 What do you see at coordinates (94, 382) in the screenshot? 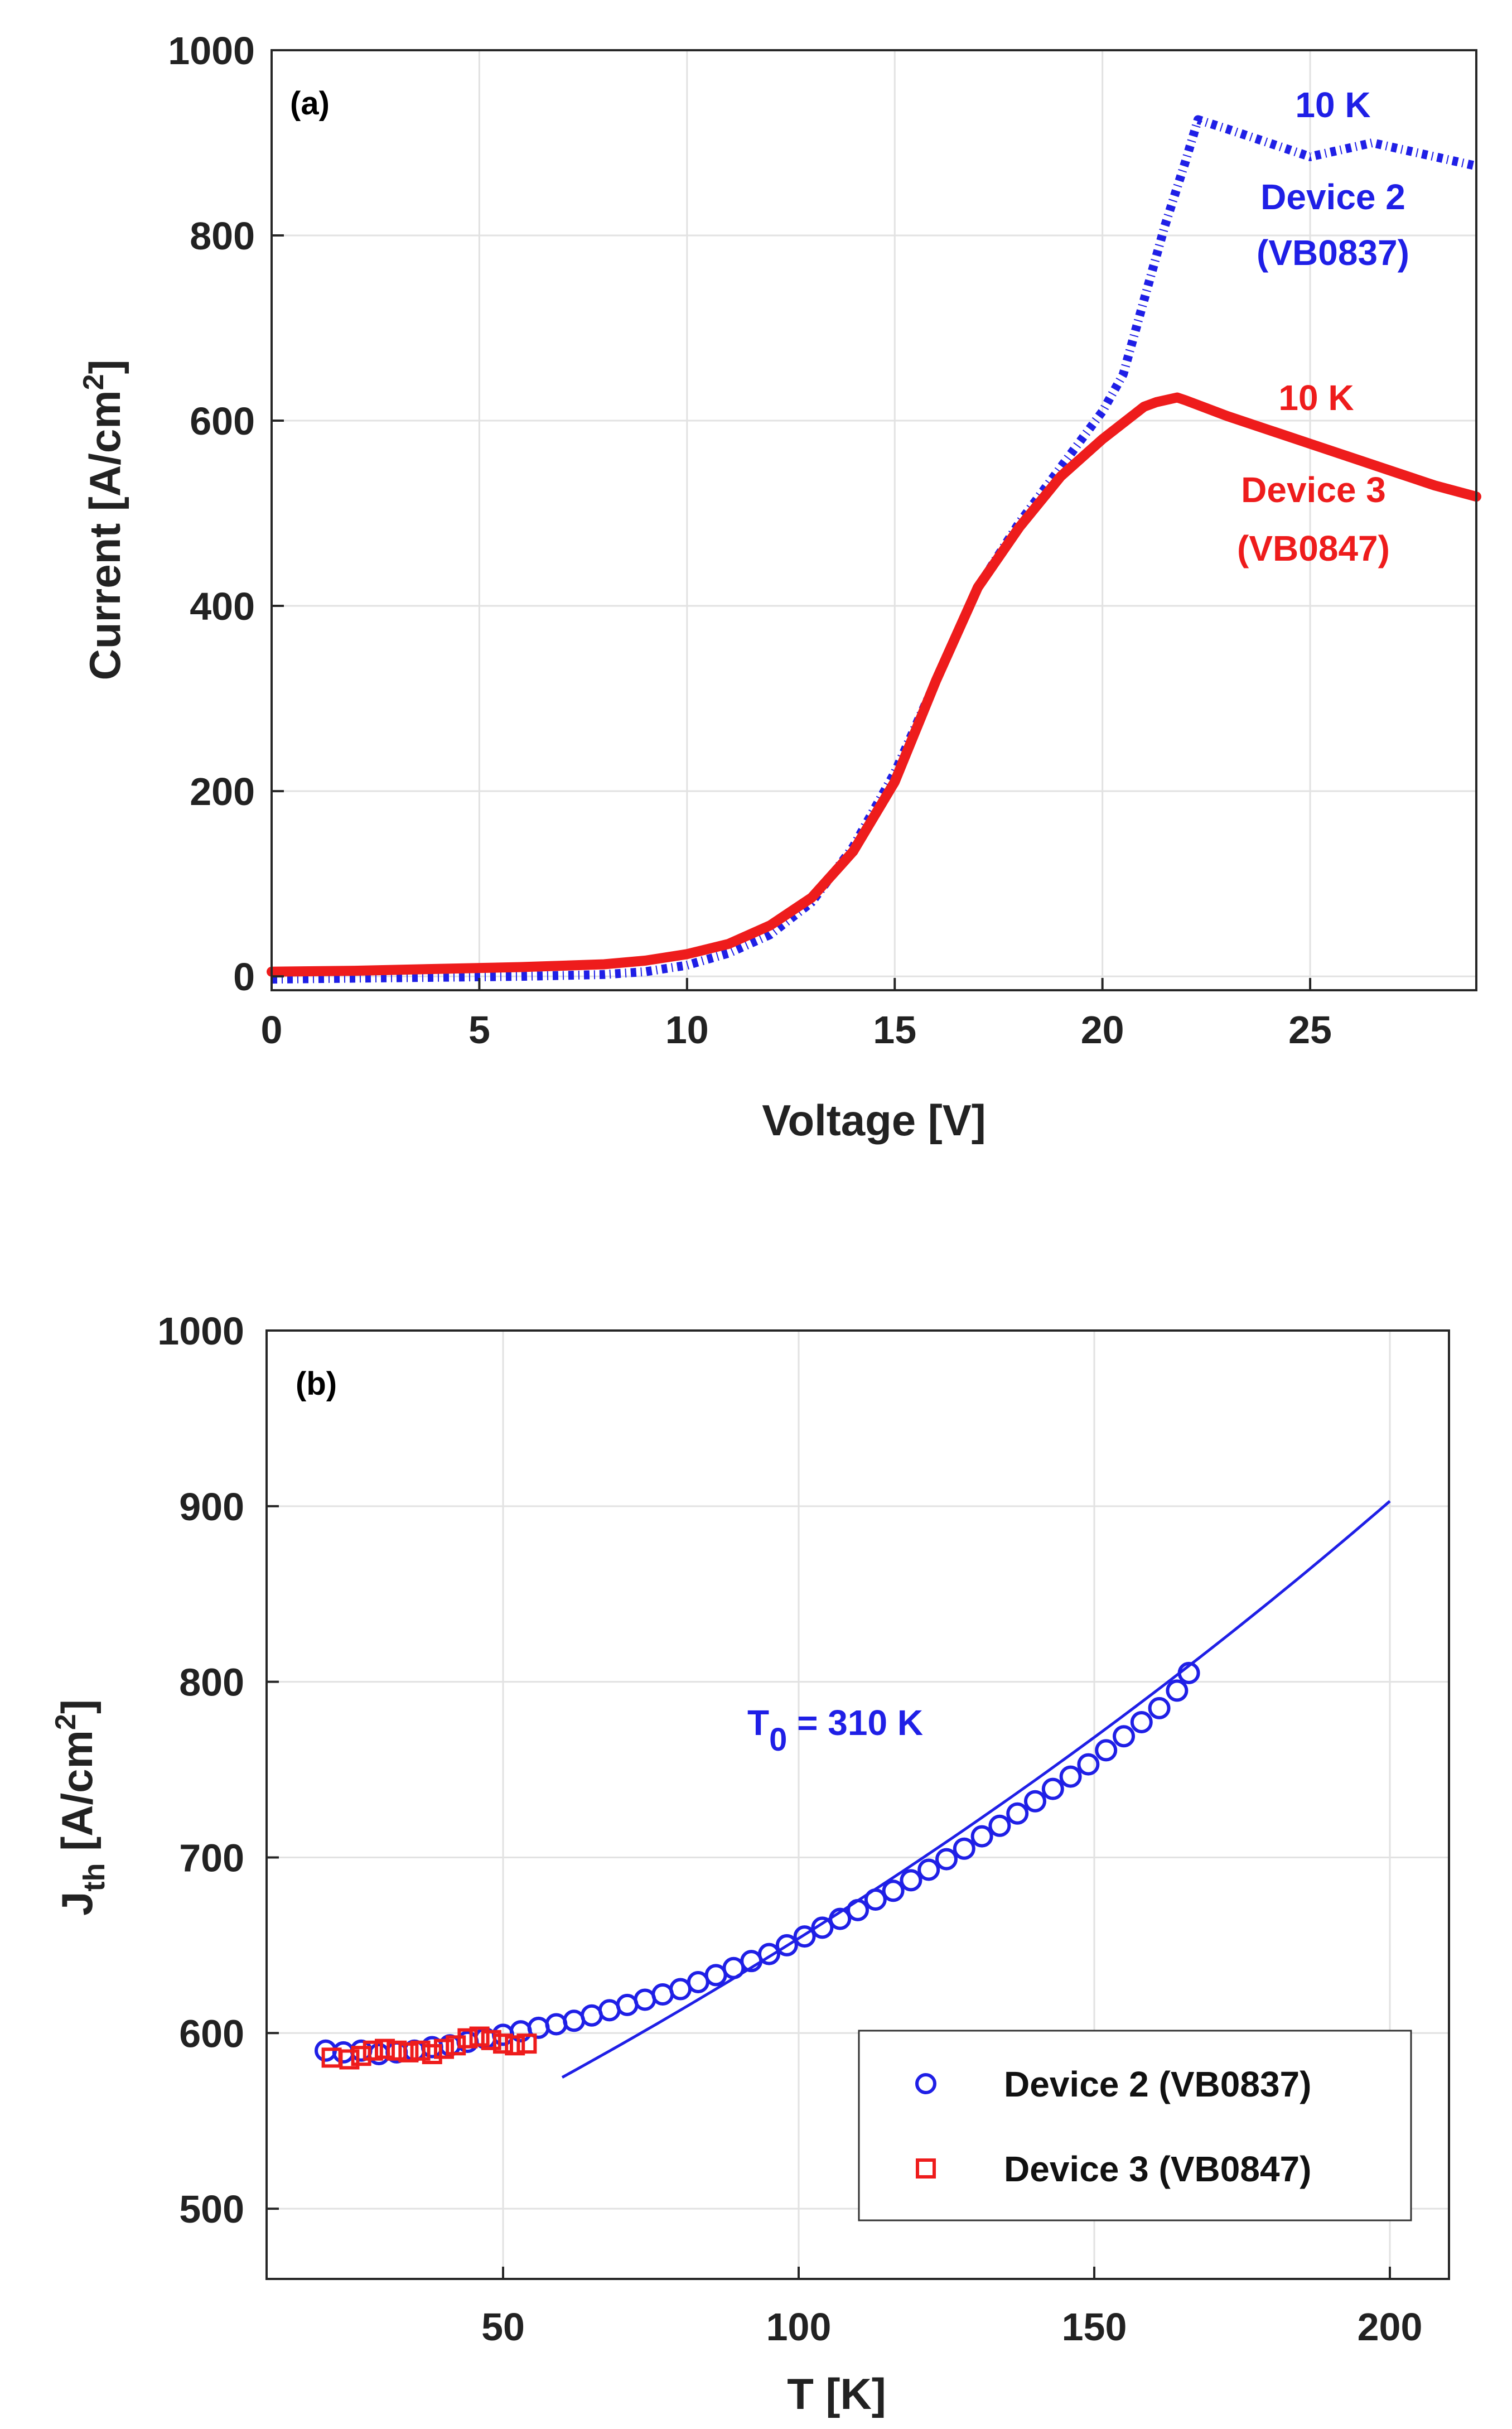
I see `panel-a-ylabel-superscript: 2` at bounding box center [94, 382].